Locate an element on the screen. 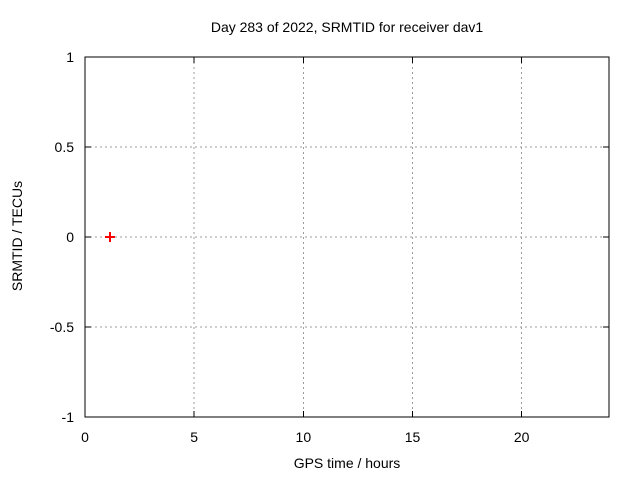 Image resolution: width=640 pixels, height=480 pixels. y-tick-label: -1 is located at coordinates (68, 417).